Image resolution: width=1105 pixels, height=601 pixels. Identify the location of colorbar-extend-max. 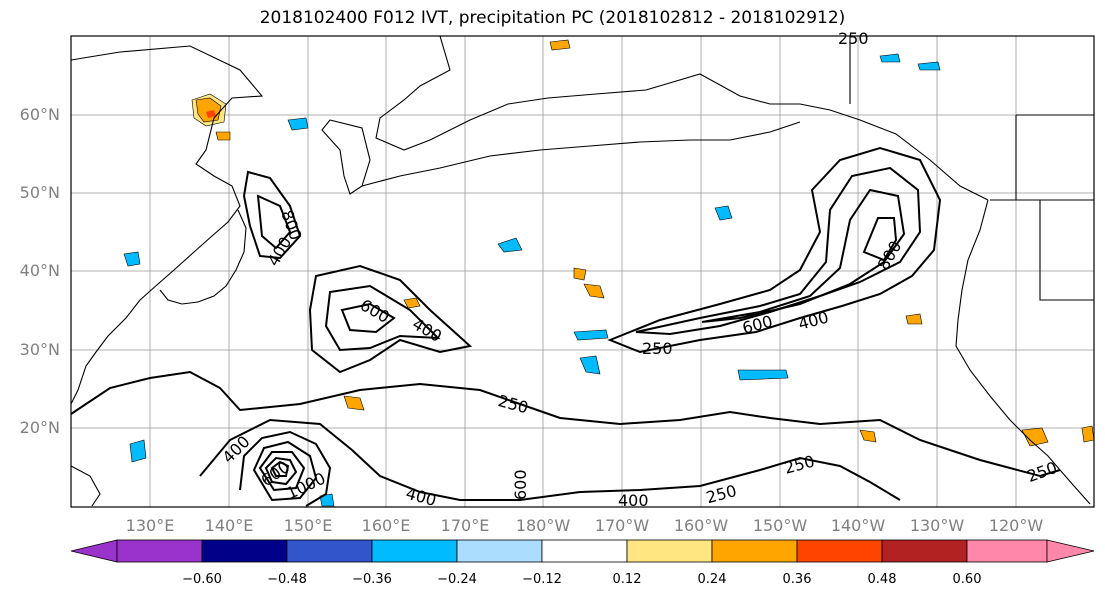
(1070, 551).